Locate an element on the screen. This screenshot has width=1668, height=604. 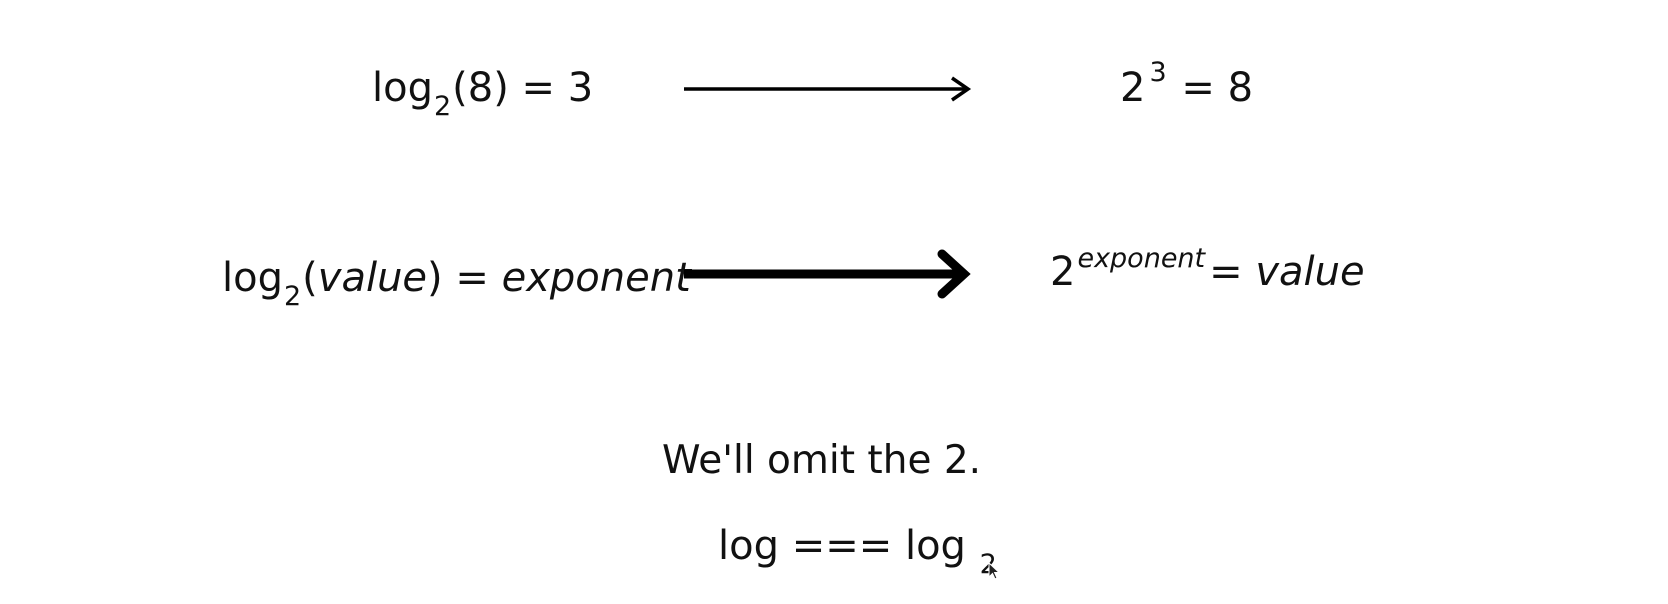
log-general-expression: log2(value) = exponent is located at coordinates (456, 282).